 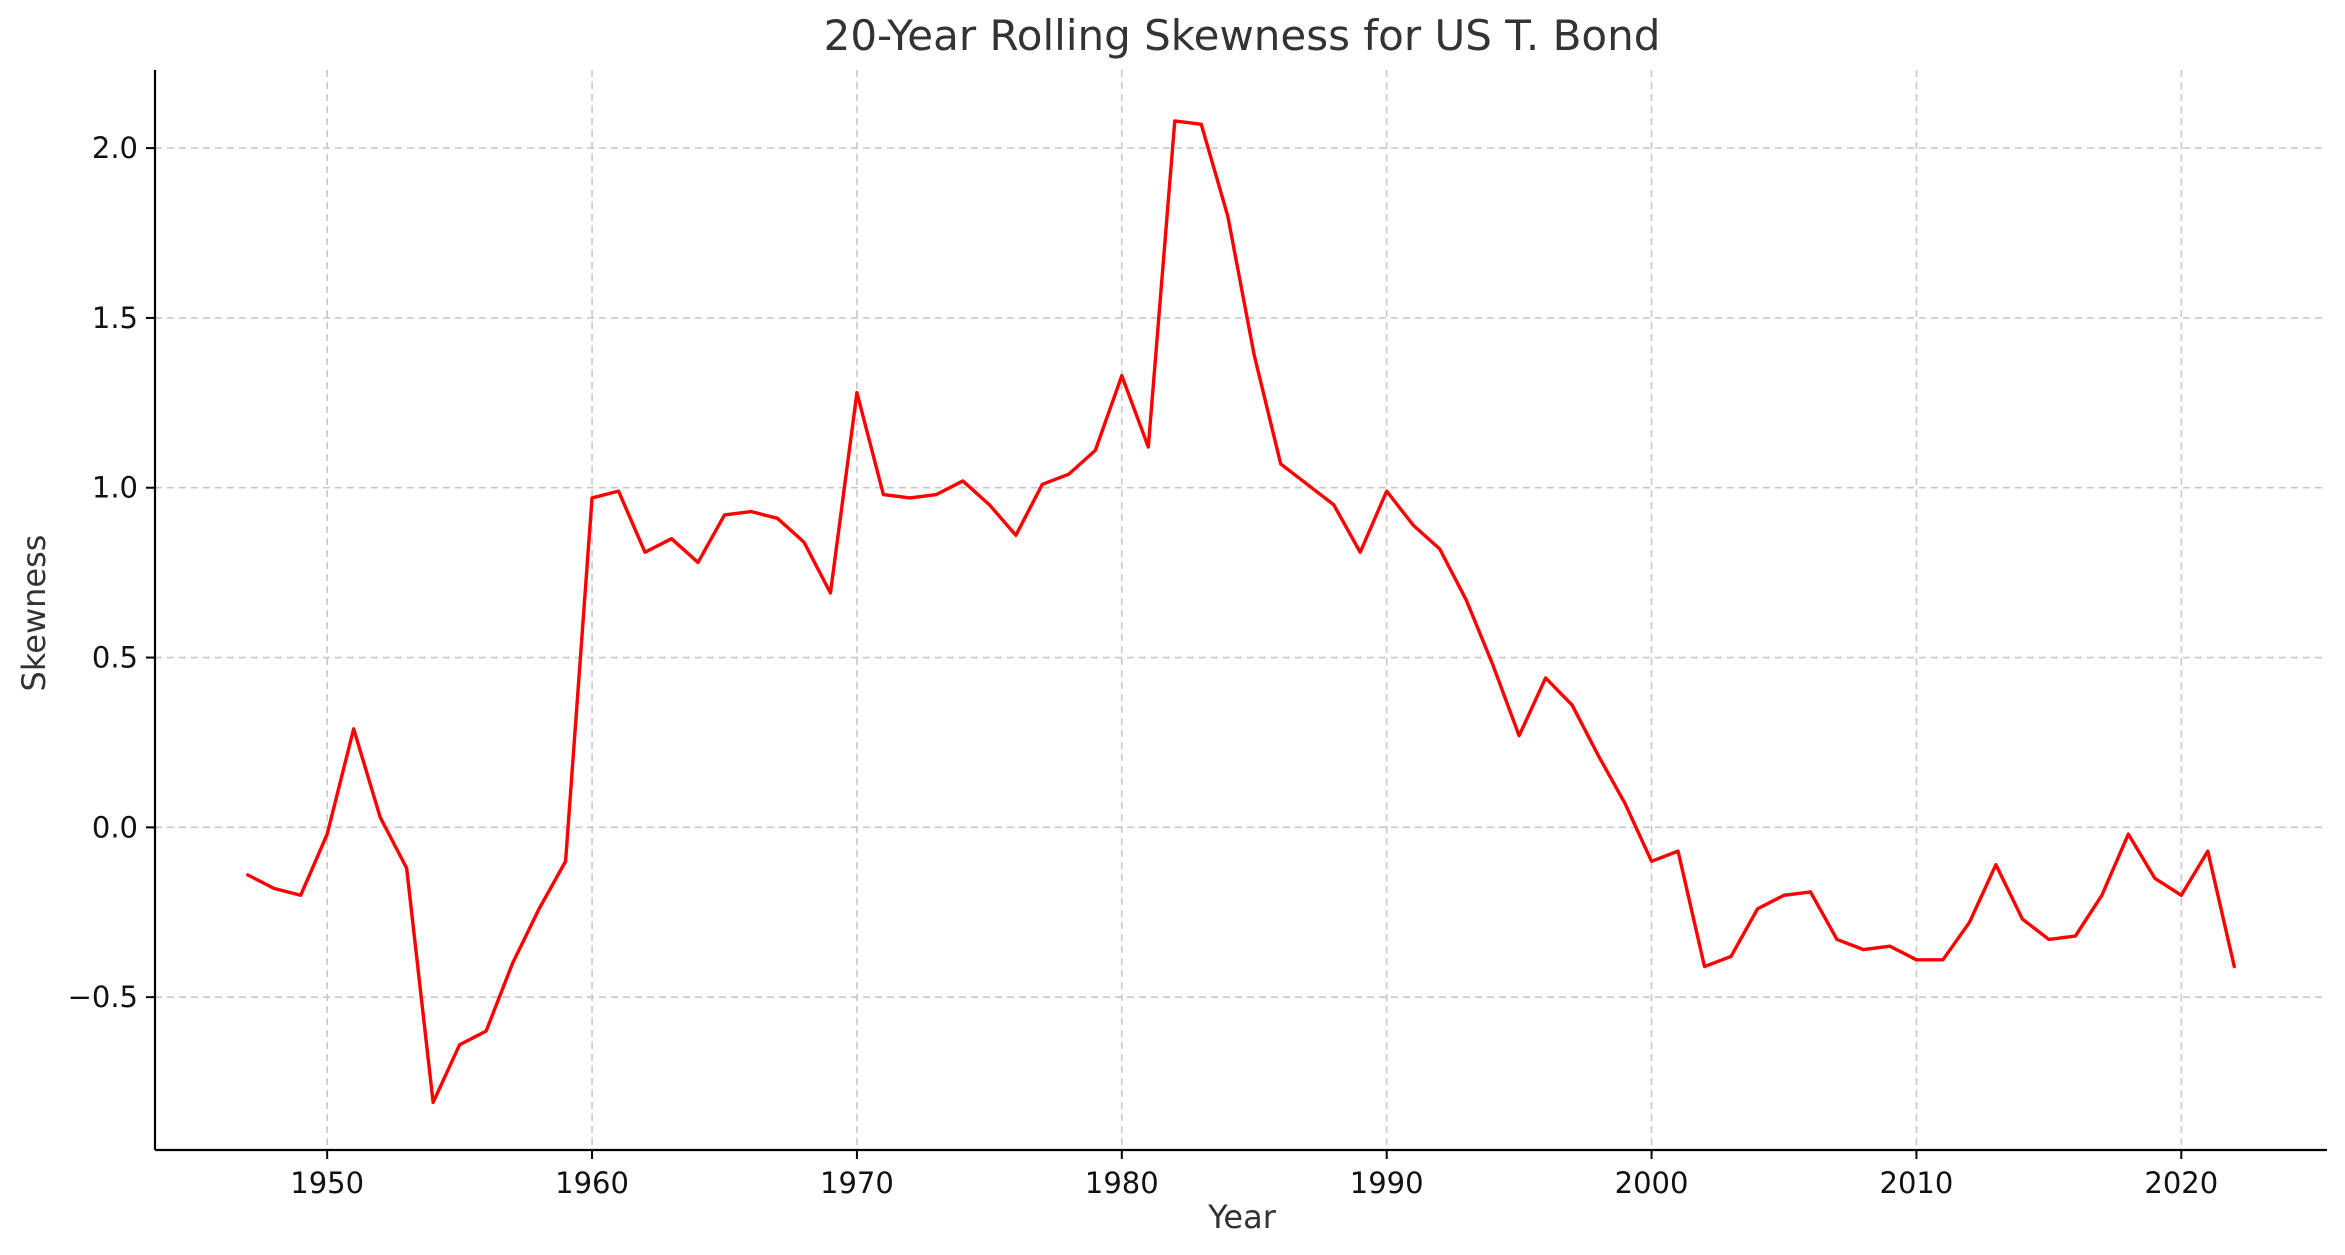 What do you see at coordinates (857, 1183) in the screenshot?
I see `x-tick-label: 1970` at bounding box center [857, 1183].